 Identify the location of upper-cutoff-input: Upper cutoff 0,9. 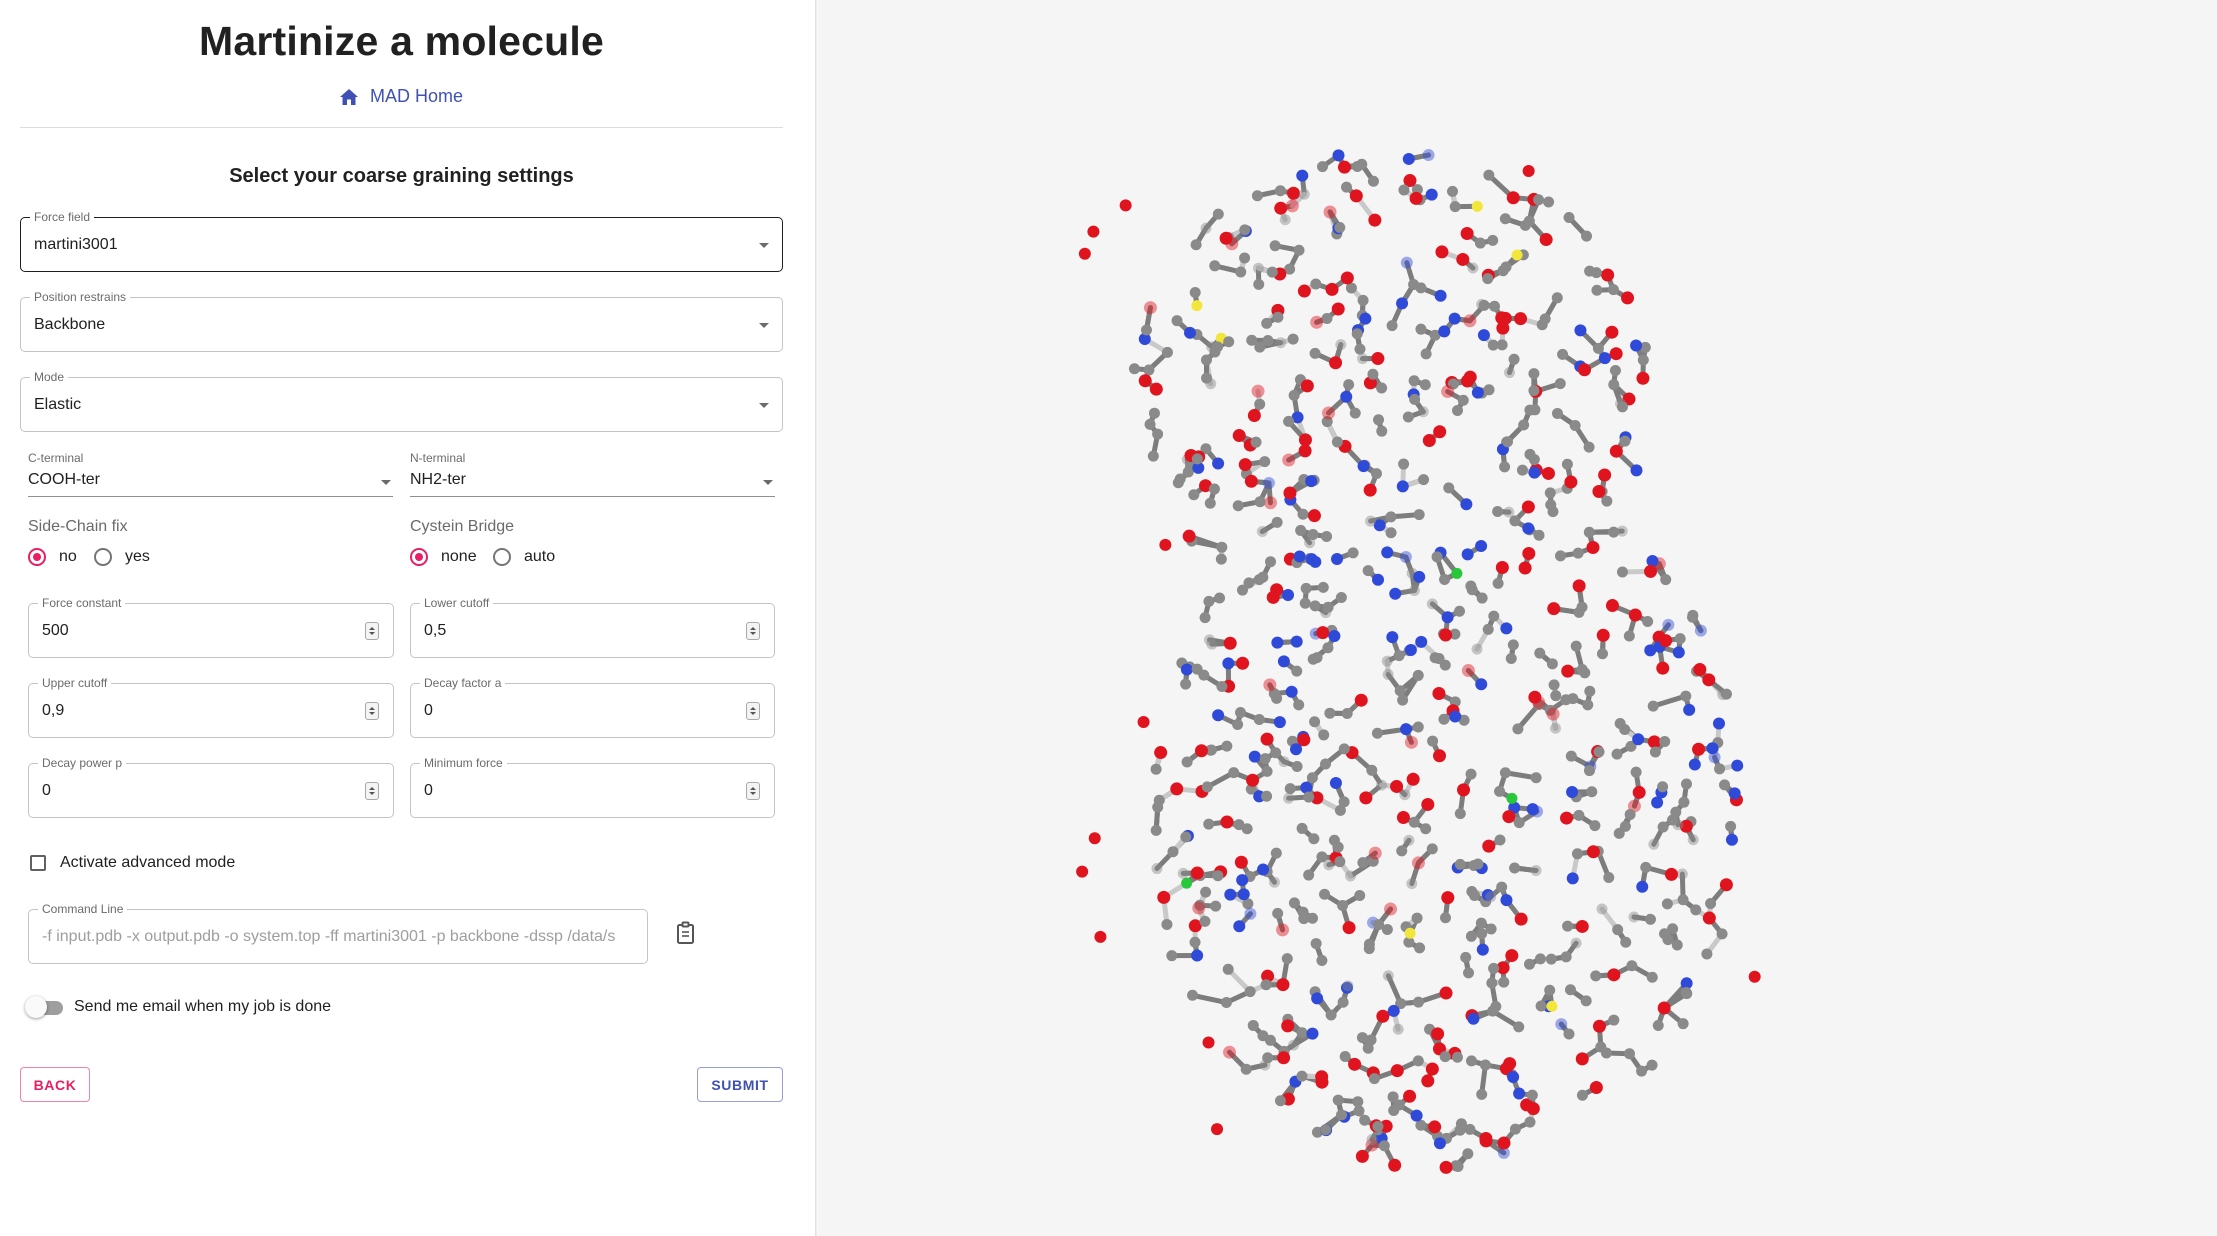
(211, 707).